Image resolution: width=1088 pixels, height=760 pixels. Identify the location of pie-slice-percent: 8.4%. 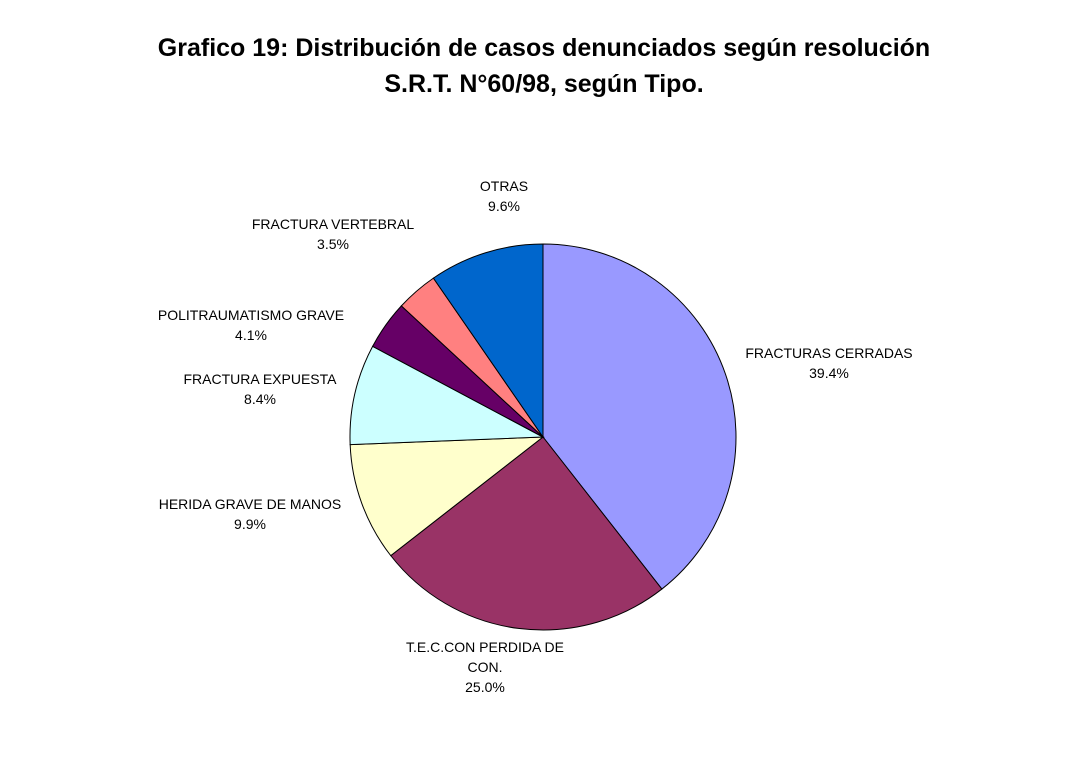
(260, 399).